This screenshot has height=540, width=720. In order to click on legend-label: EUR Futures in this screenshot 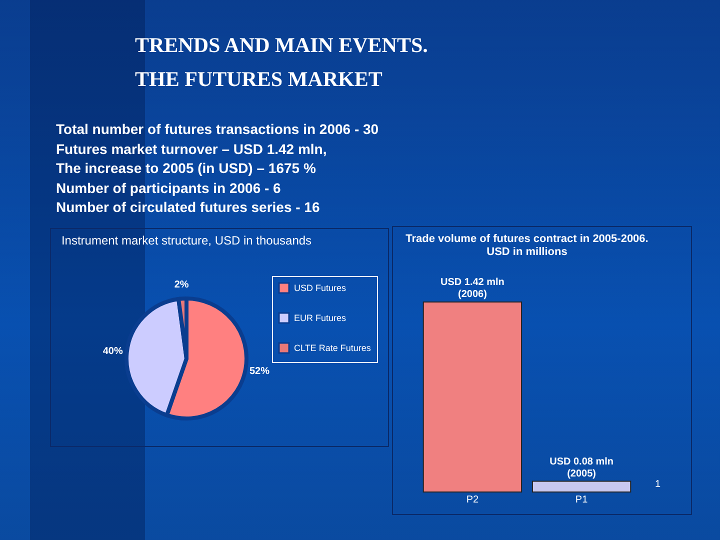, I will do `click(320, 318)`.